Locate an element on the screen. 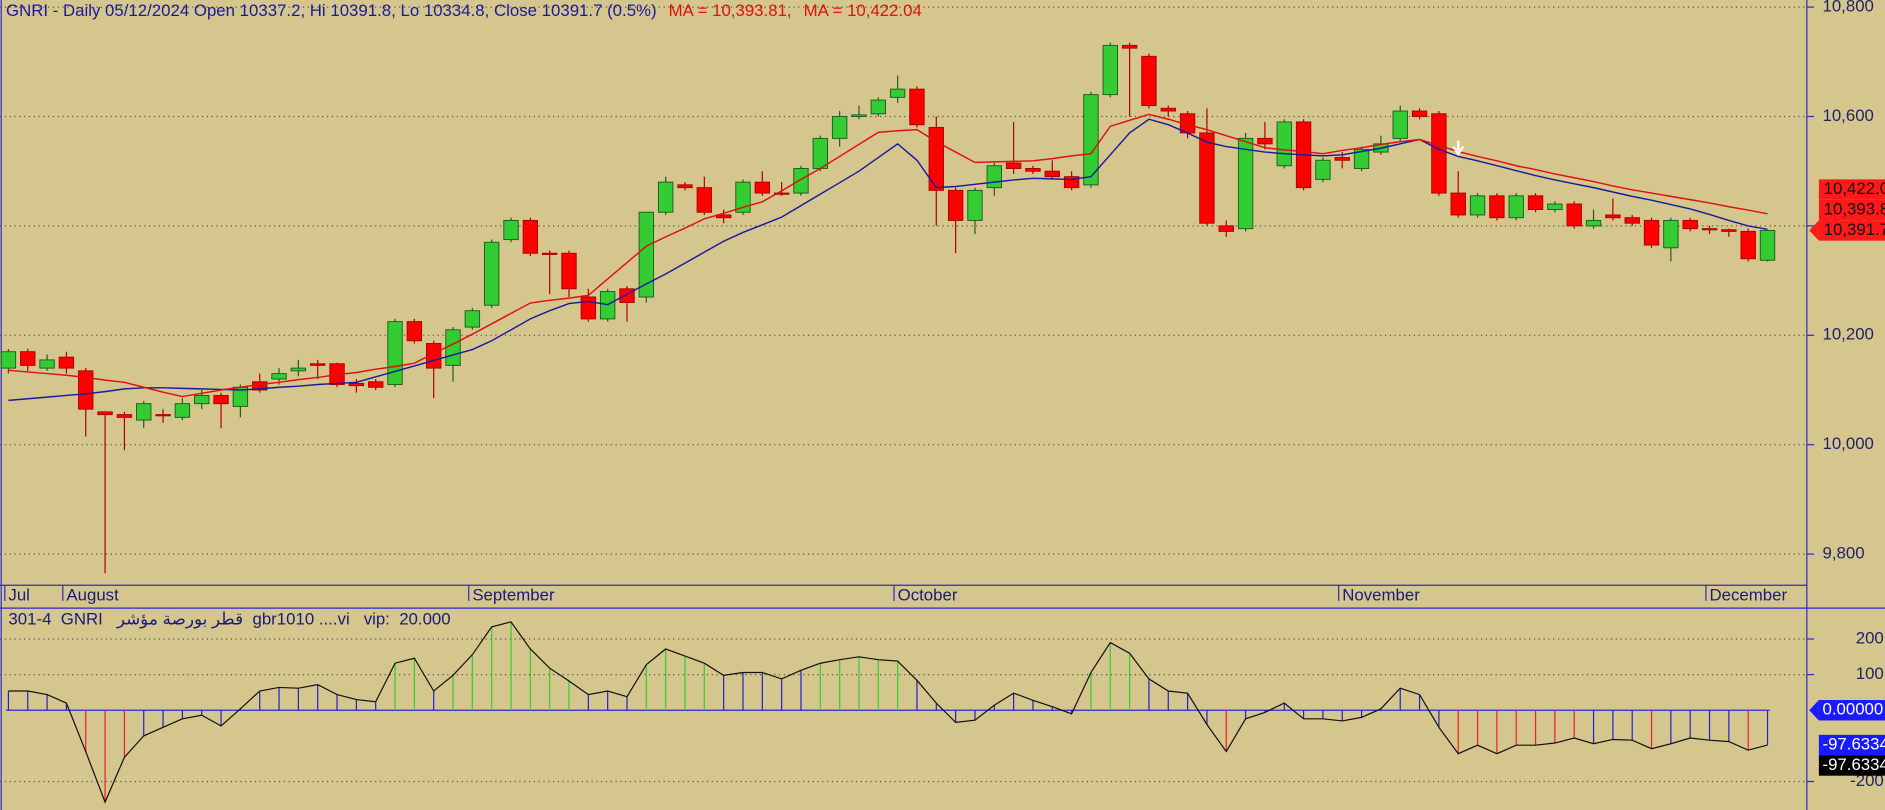 This screenshot has height=810, width=1885. x-tick-label: November is located at coordinates (1381, 595).